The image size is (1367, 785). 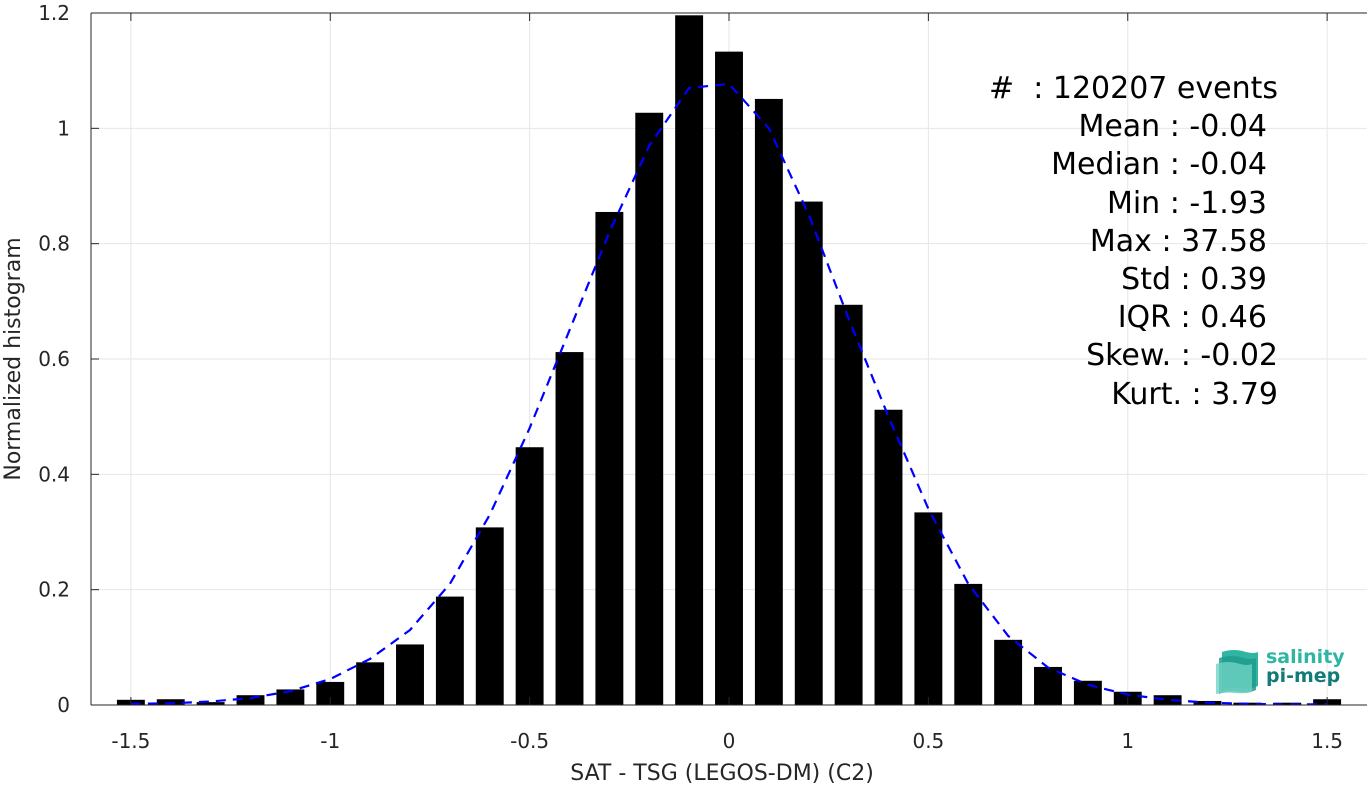 I want to click on x-axis-label: SAT - TSG (LEGOS-DM) (C2), so click(x=722, y=773).